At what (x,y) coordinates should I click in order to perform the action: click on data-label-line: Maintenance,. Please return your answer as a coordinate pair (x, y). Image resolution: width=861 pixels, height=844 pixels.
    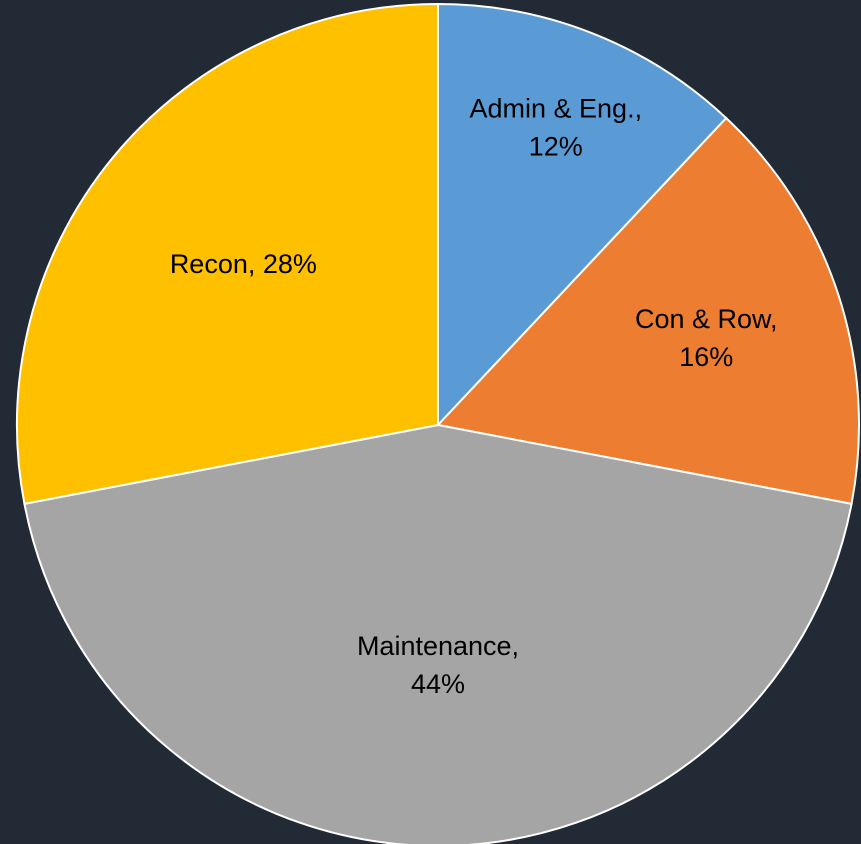
    Looking at the image, I should click on (438, 646).